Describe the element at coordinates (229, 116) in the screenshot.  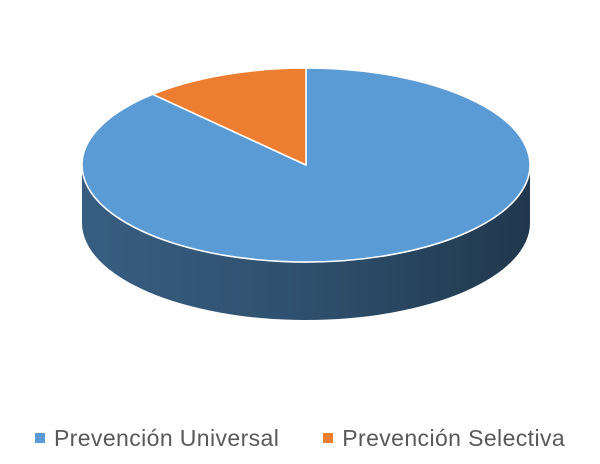
I see `slice-top-selectiva` at that location.